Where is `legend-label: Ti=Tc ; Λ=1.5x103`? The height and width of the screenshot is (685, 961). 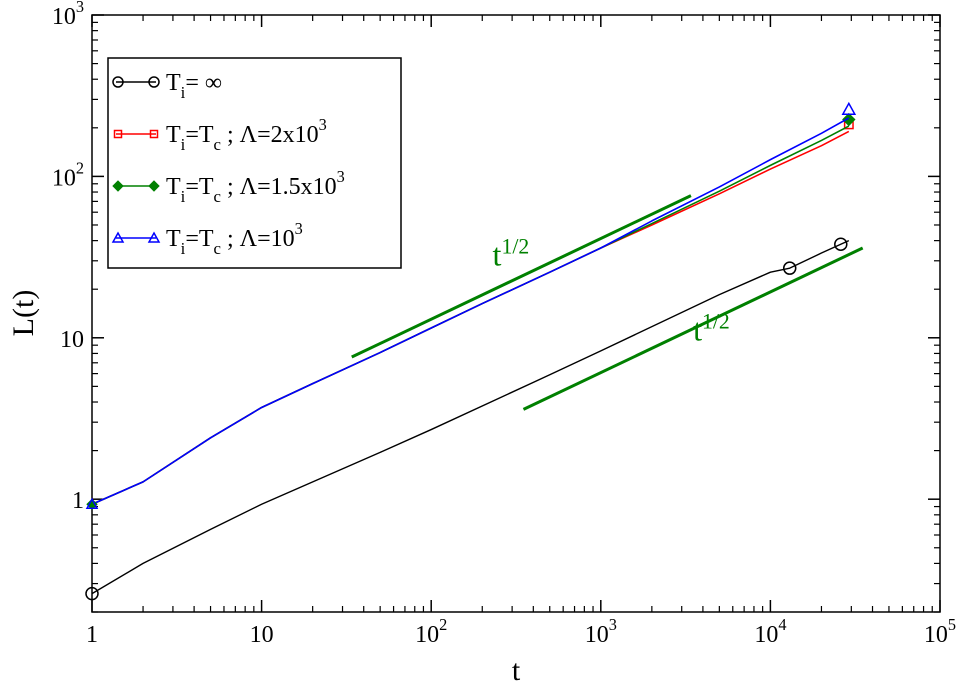 legend-label: Ti=Tc ; Λ=1.5x103 is located at coordinates (255, 186).